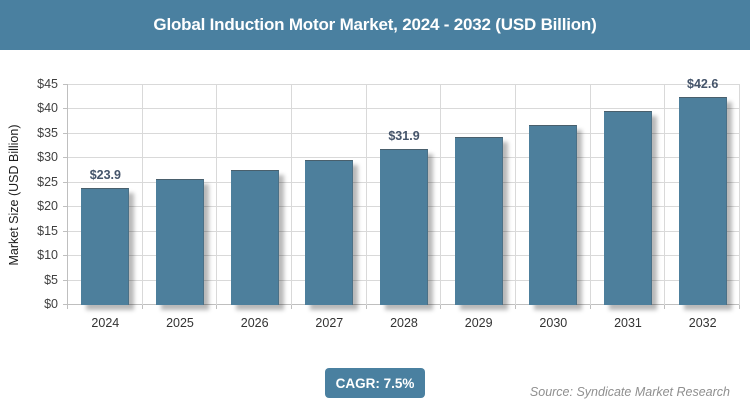  I want to click on y-axis-tick-label: $45, so click(47, 84).